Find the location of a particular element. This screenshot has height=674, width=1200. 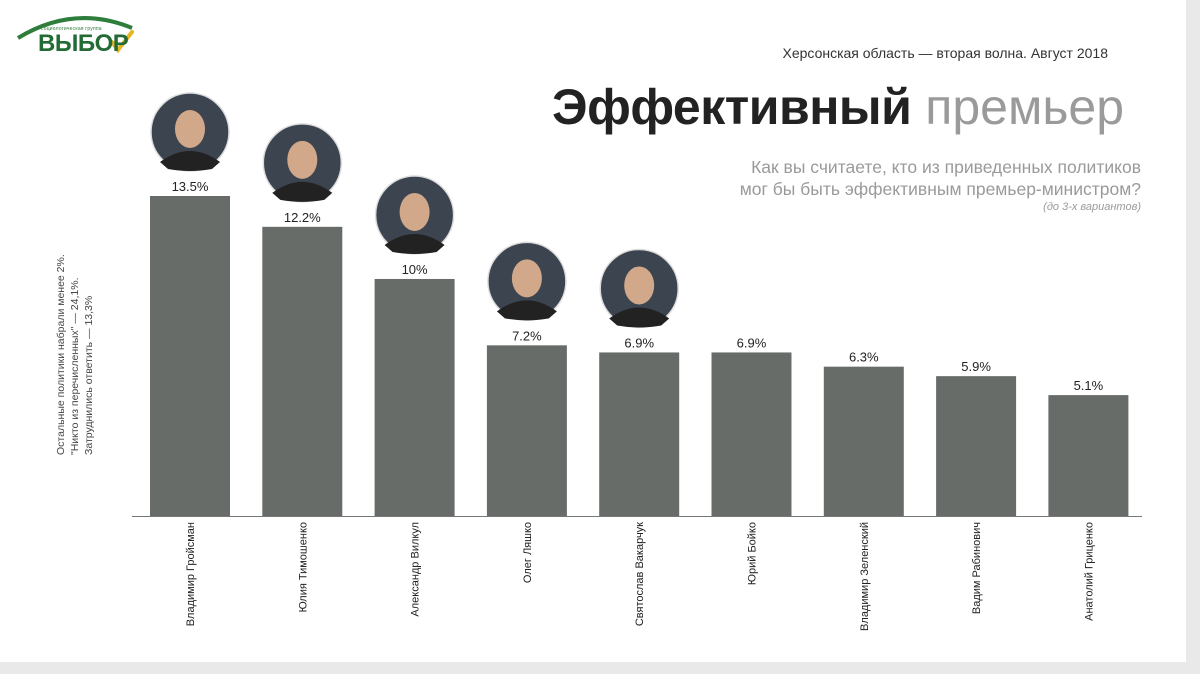

category-label: Владимир Зеленский is located at coordinates (865, 576).